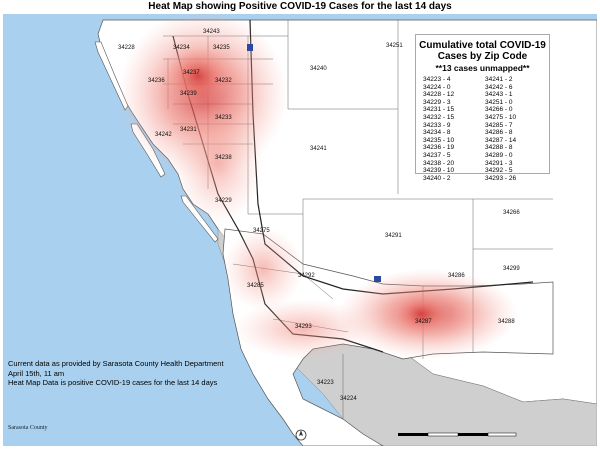 The image size is (600, 450). I want to click on legend-subtitle: **13 cases unmapped**, so click(482, 68).